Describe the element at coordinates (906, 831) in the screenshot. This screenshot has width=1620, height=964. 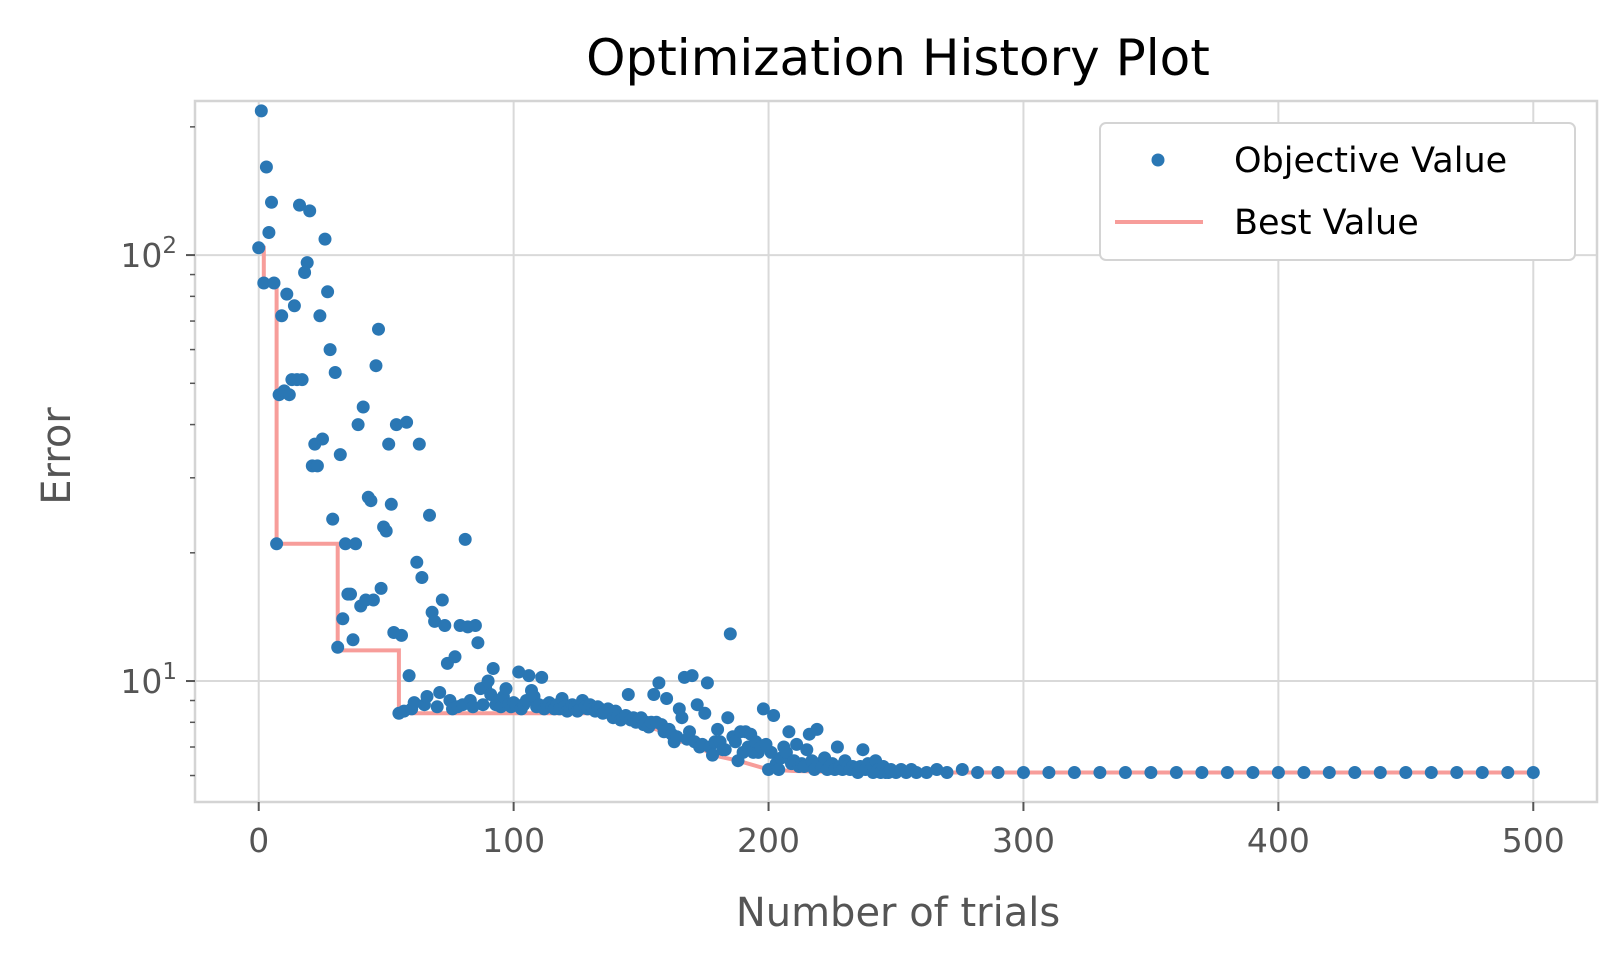
I see `x-axis: 0 100 200 300 400 500` at that location.